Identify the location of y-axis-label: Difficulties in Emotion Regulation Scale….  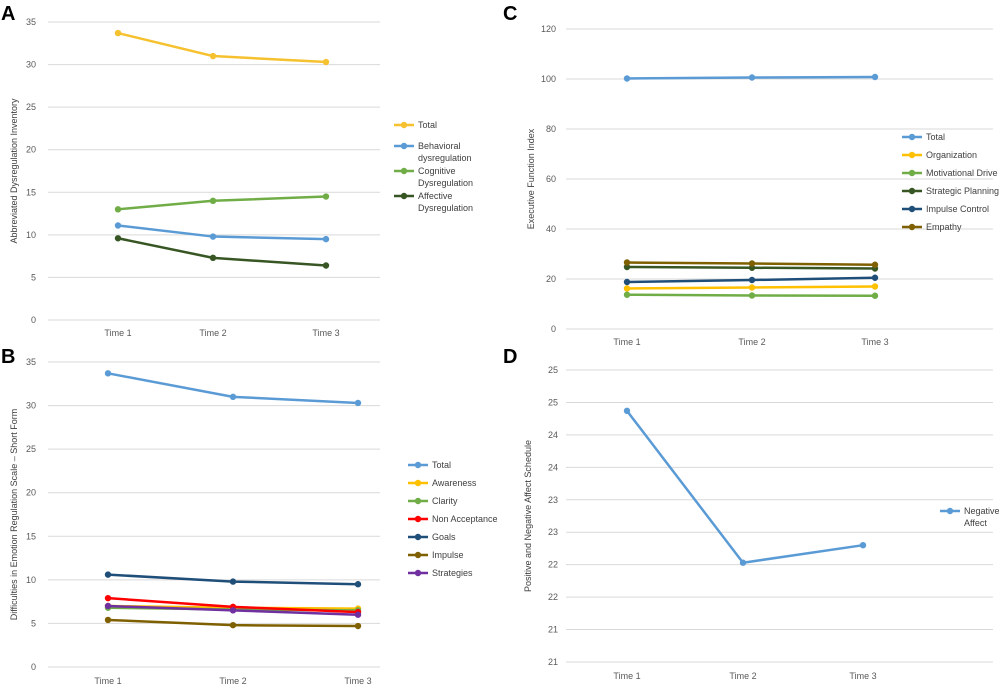
(14, 514).